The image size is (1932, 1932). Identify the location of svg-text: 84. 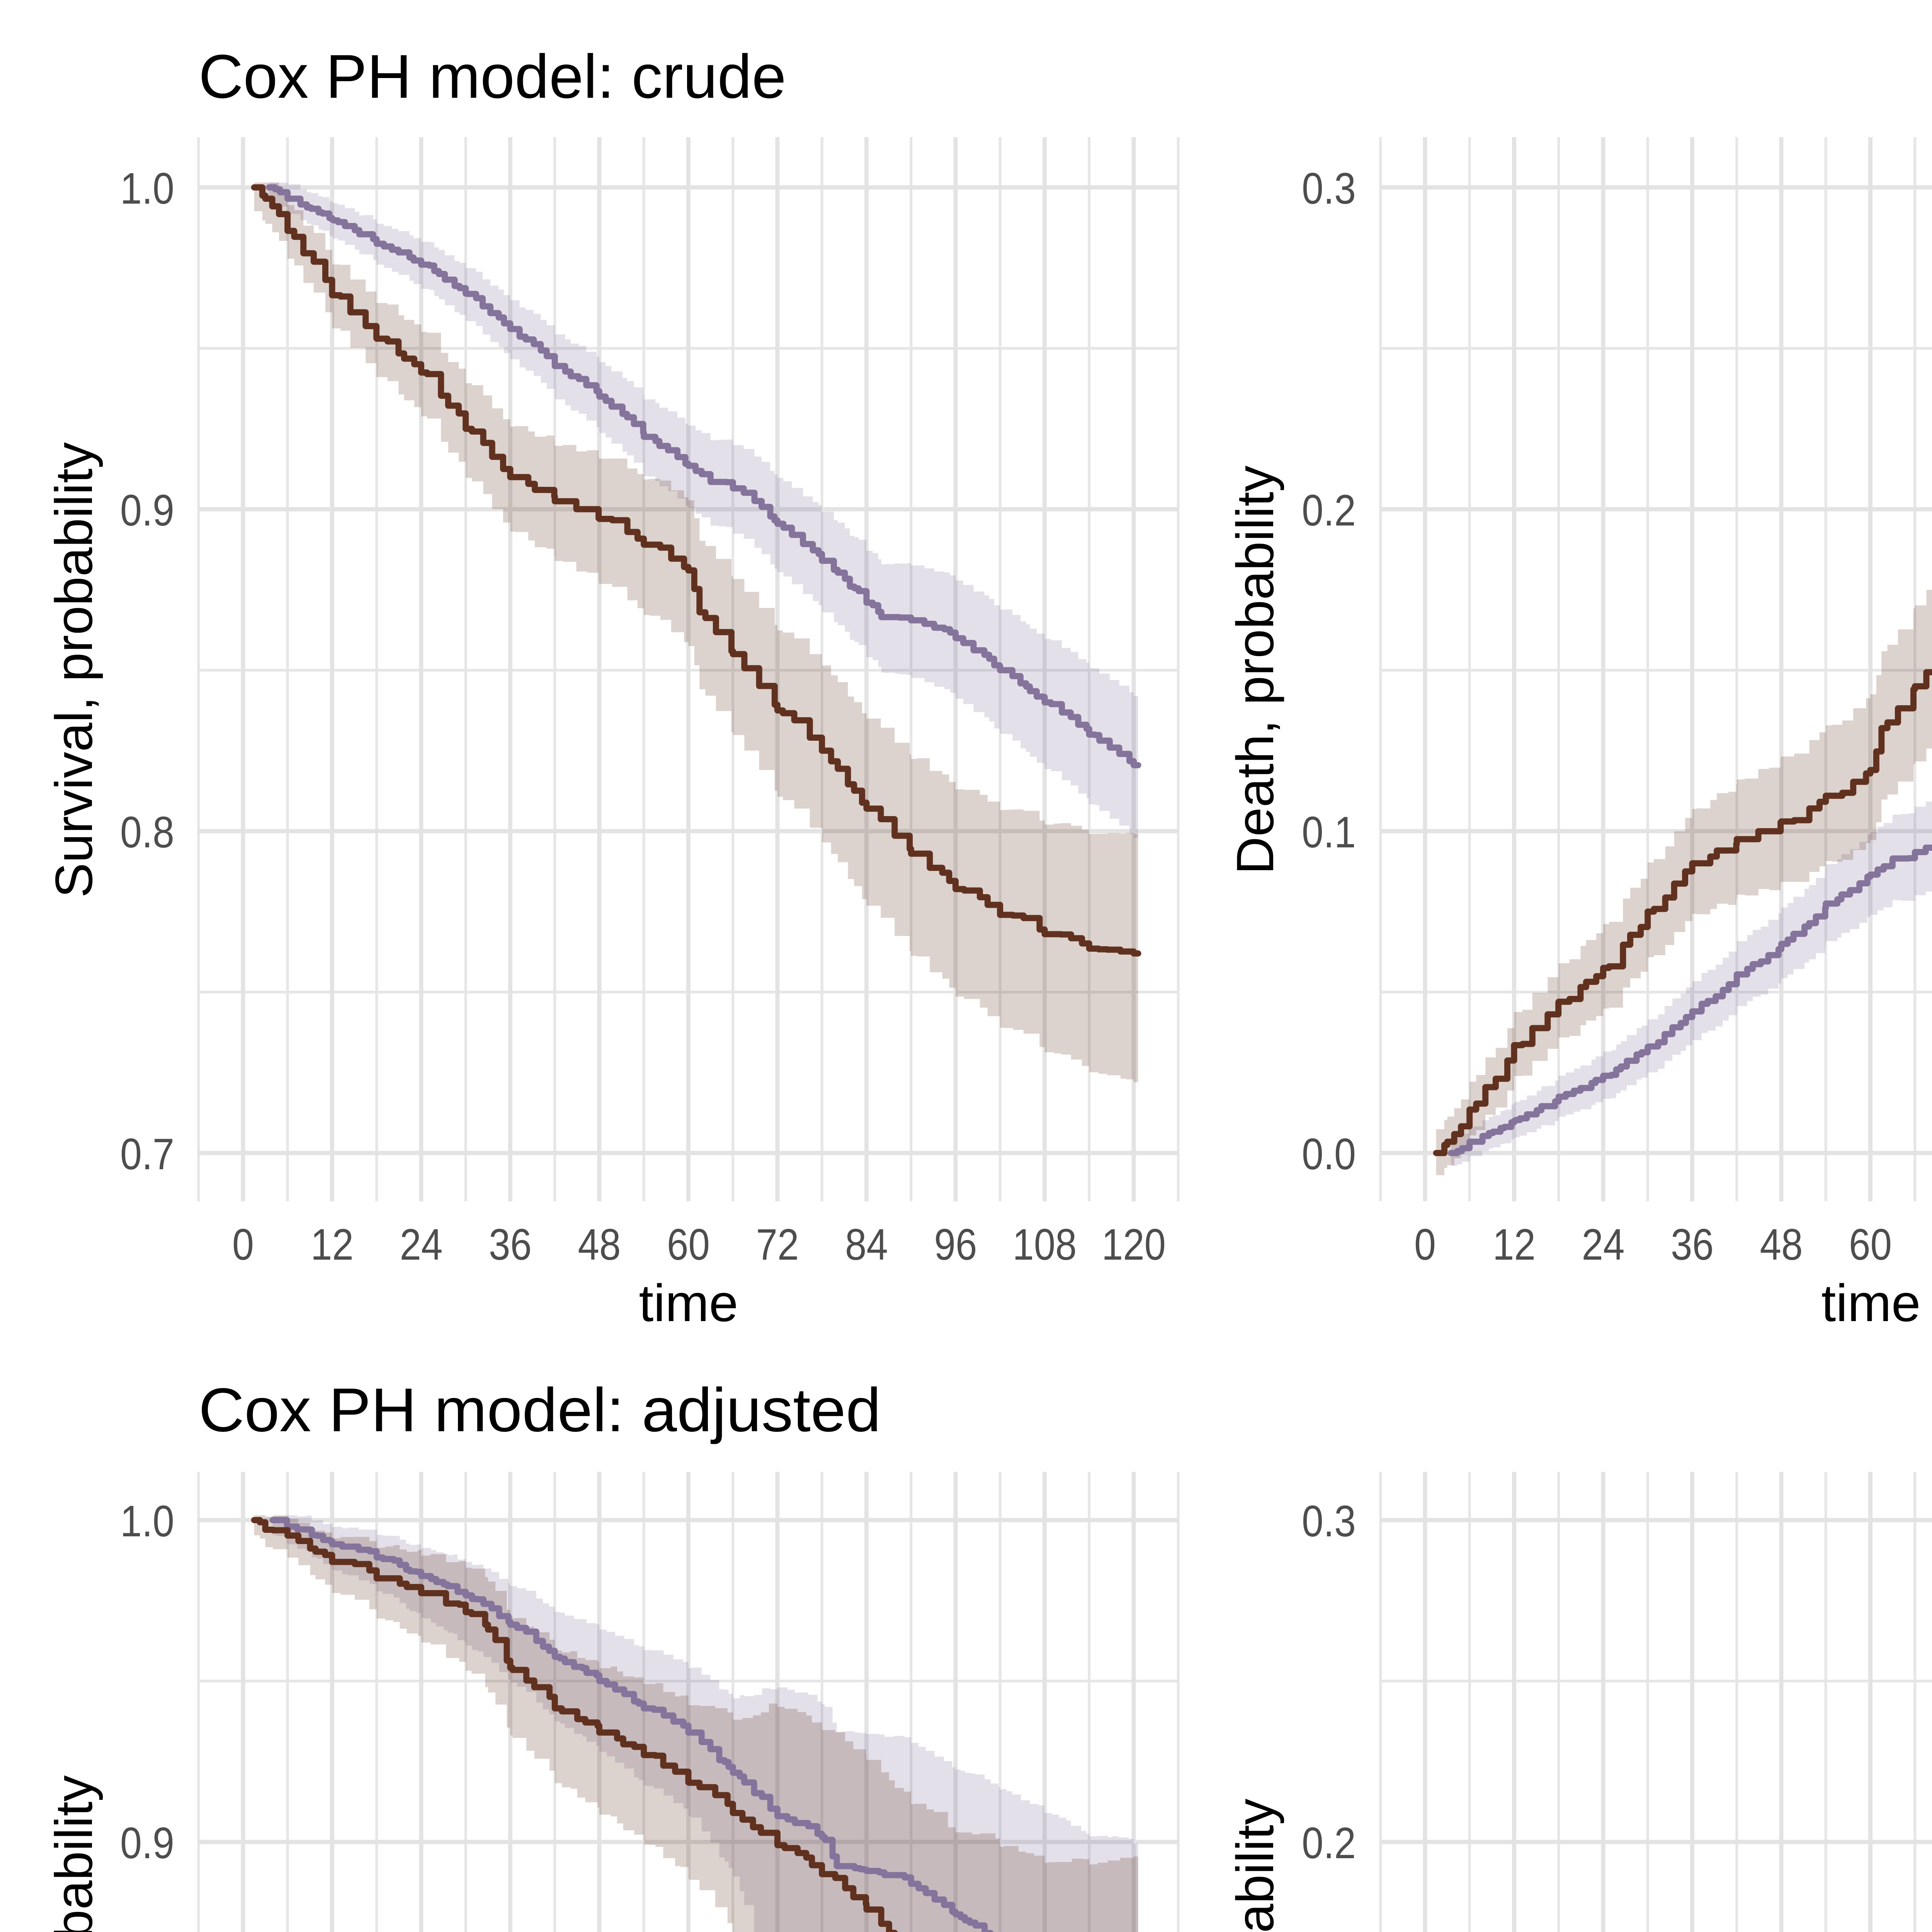
(866, 1244).